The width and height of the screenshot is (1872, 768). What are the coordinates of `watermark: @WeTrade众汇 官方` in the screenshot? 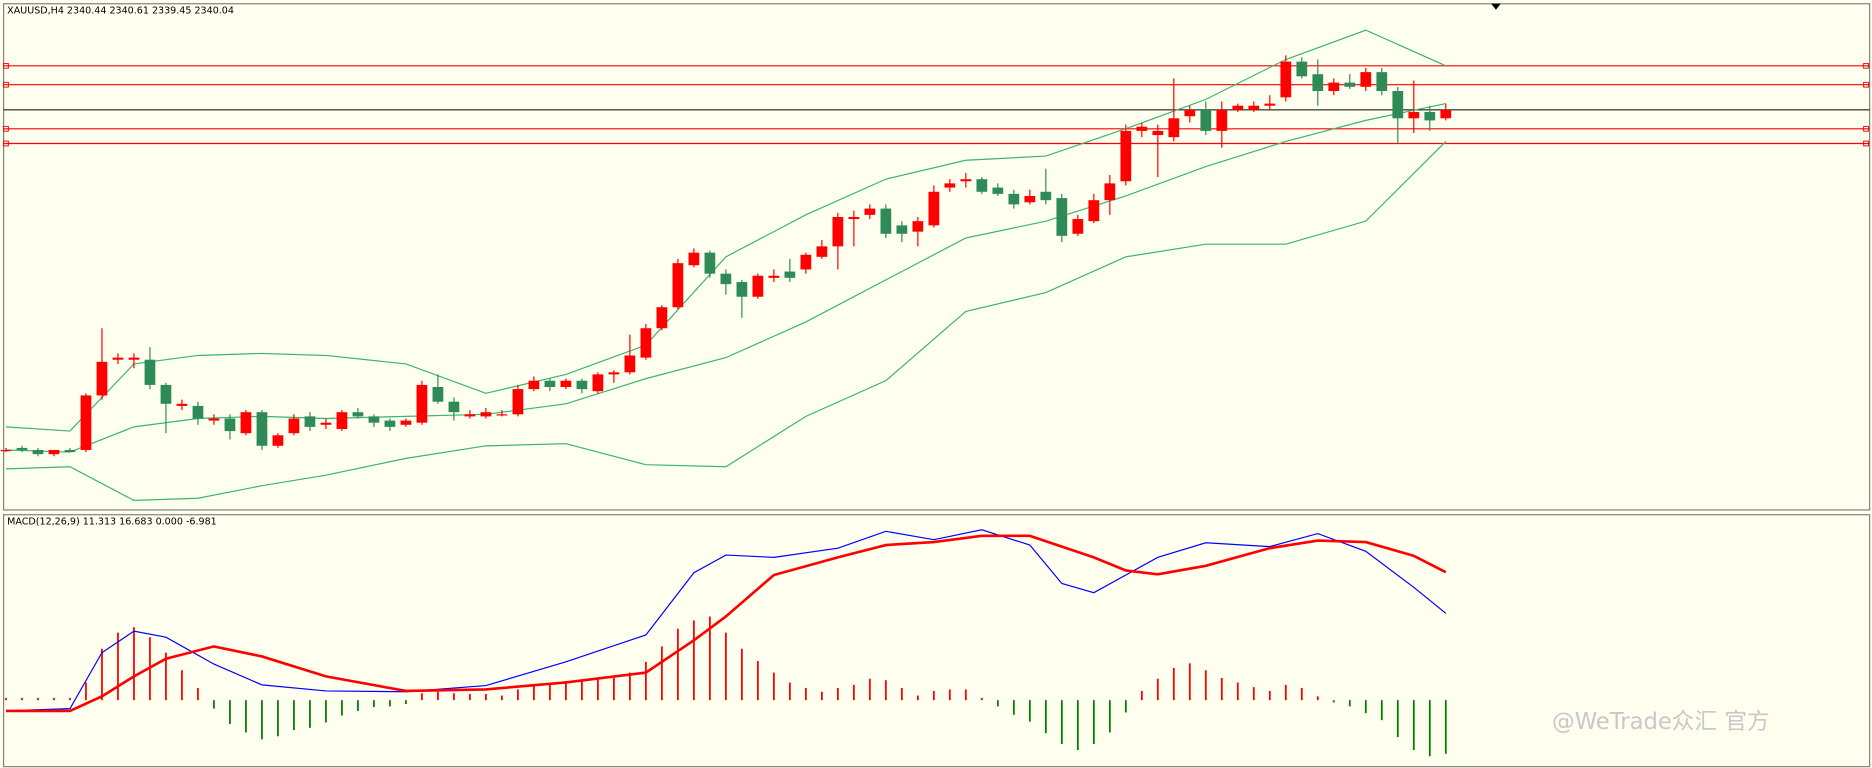 It's located at (1661, 722).